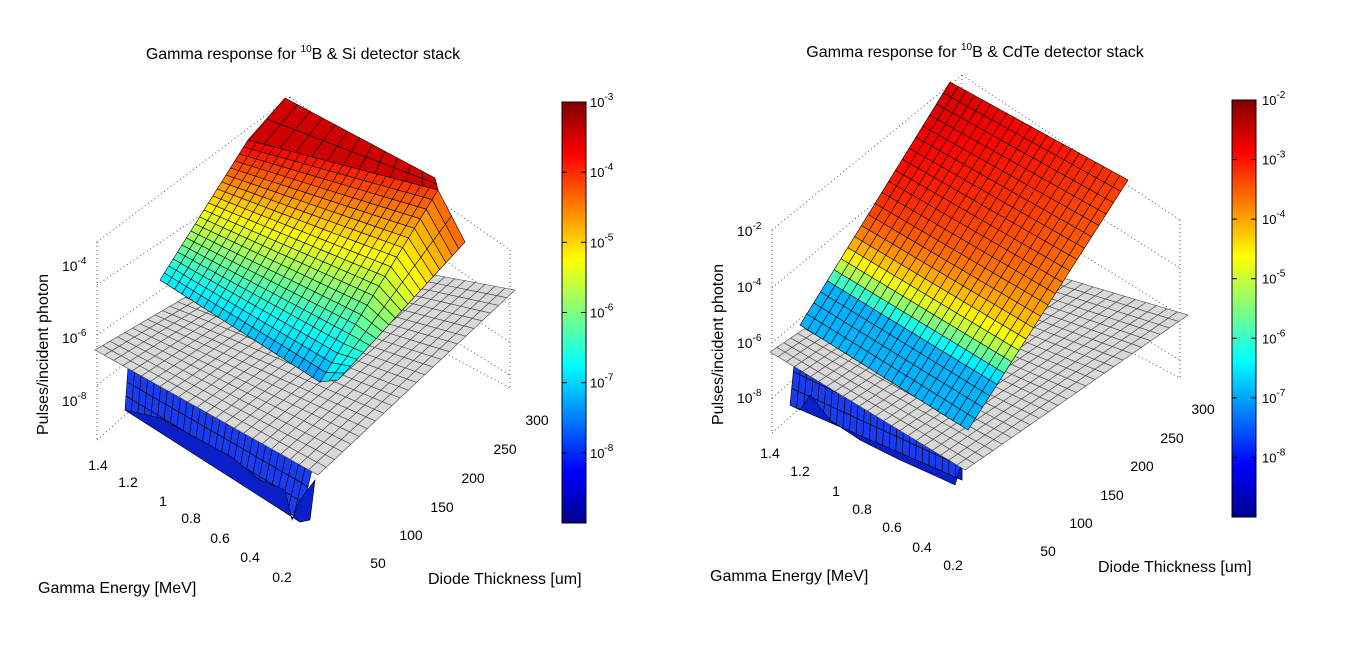  What do you see at coordinates (387, 54) in the screenshot?
I see `title-text: B & Si detector stack` at bounding box center [387, 54].